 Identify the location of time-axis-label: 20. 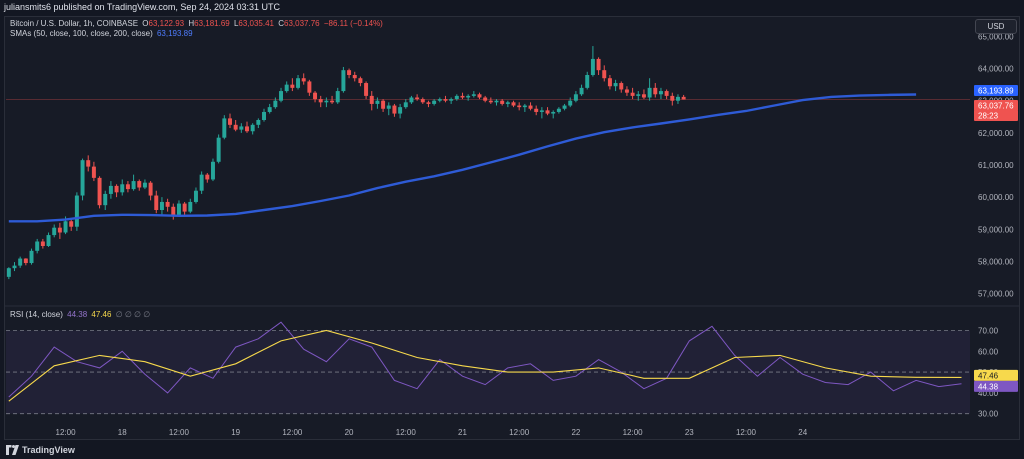
(349, 432).